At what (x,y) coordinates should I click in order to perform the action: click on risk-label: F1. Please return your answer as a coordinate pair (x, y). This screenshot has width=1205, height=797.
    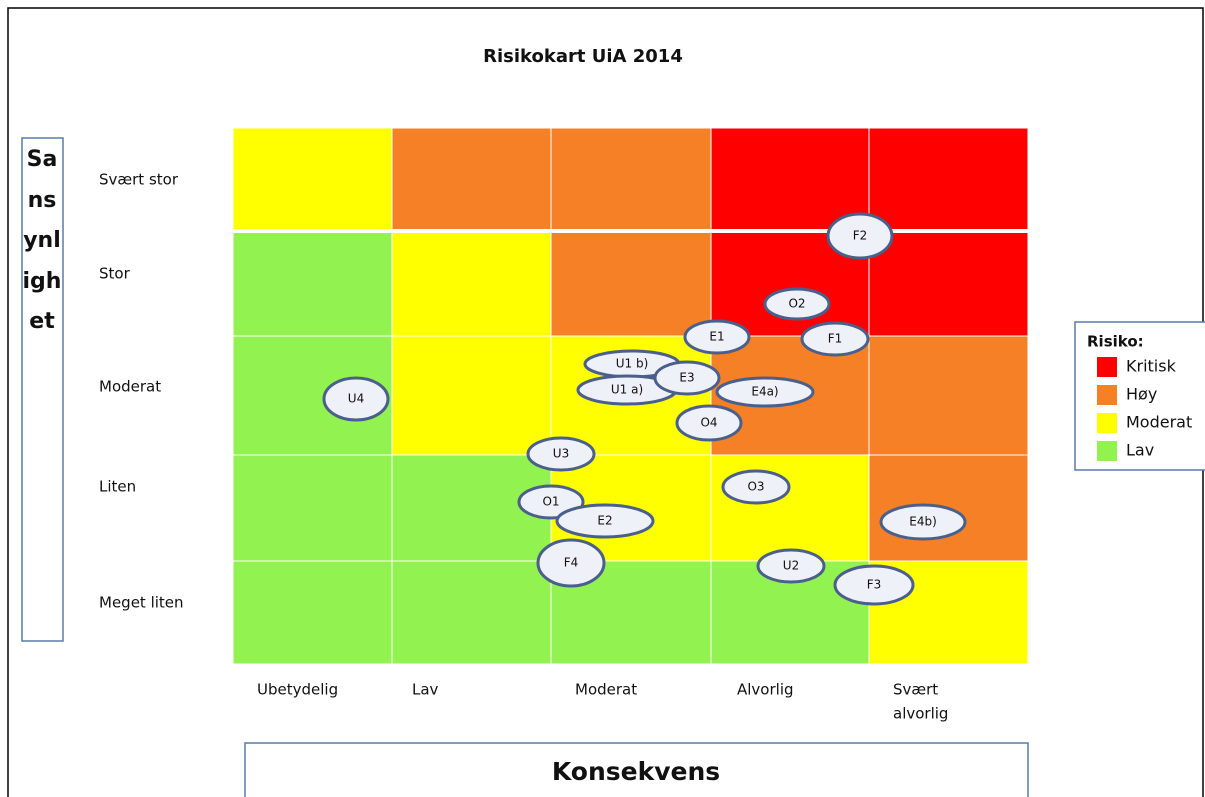
    Looking at the image, I should click on (835, 339).